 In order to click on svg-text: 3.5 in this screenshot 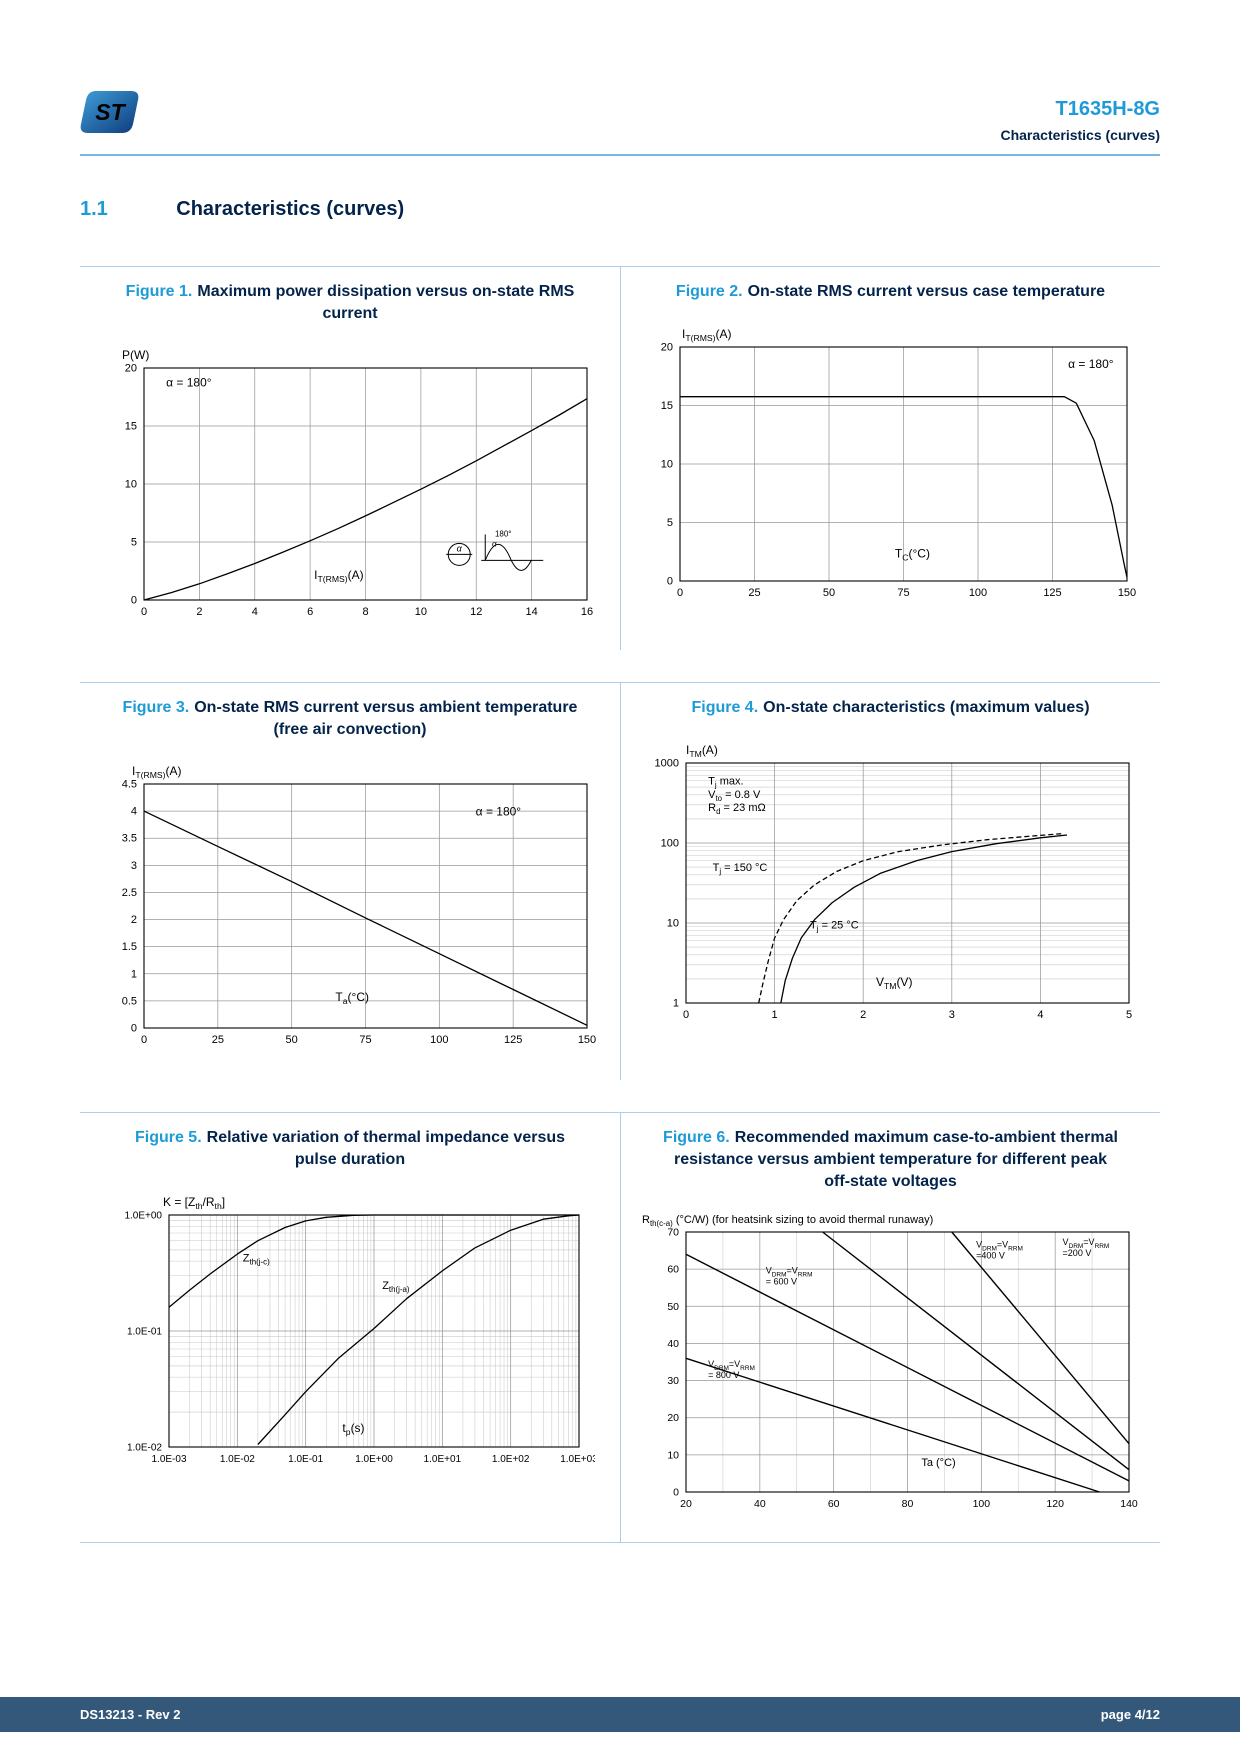, I will do `click(128, 839)`.